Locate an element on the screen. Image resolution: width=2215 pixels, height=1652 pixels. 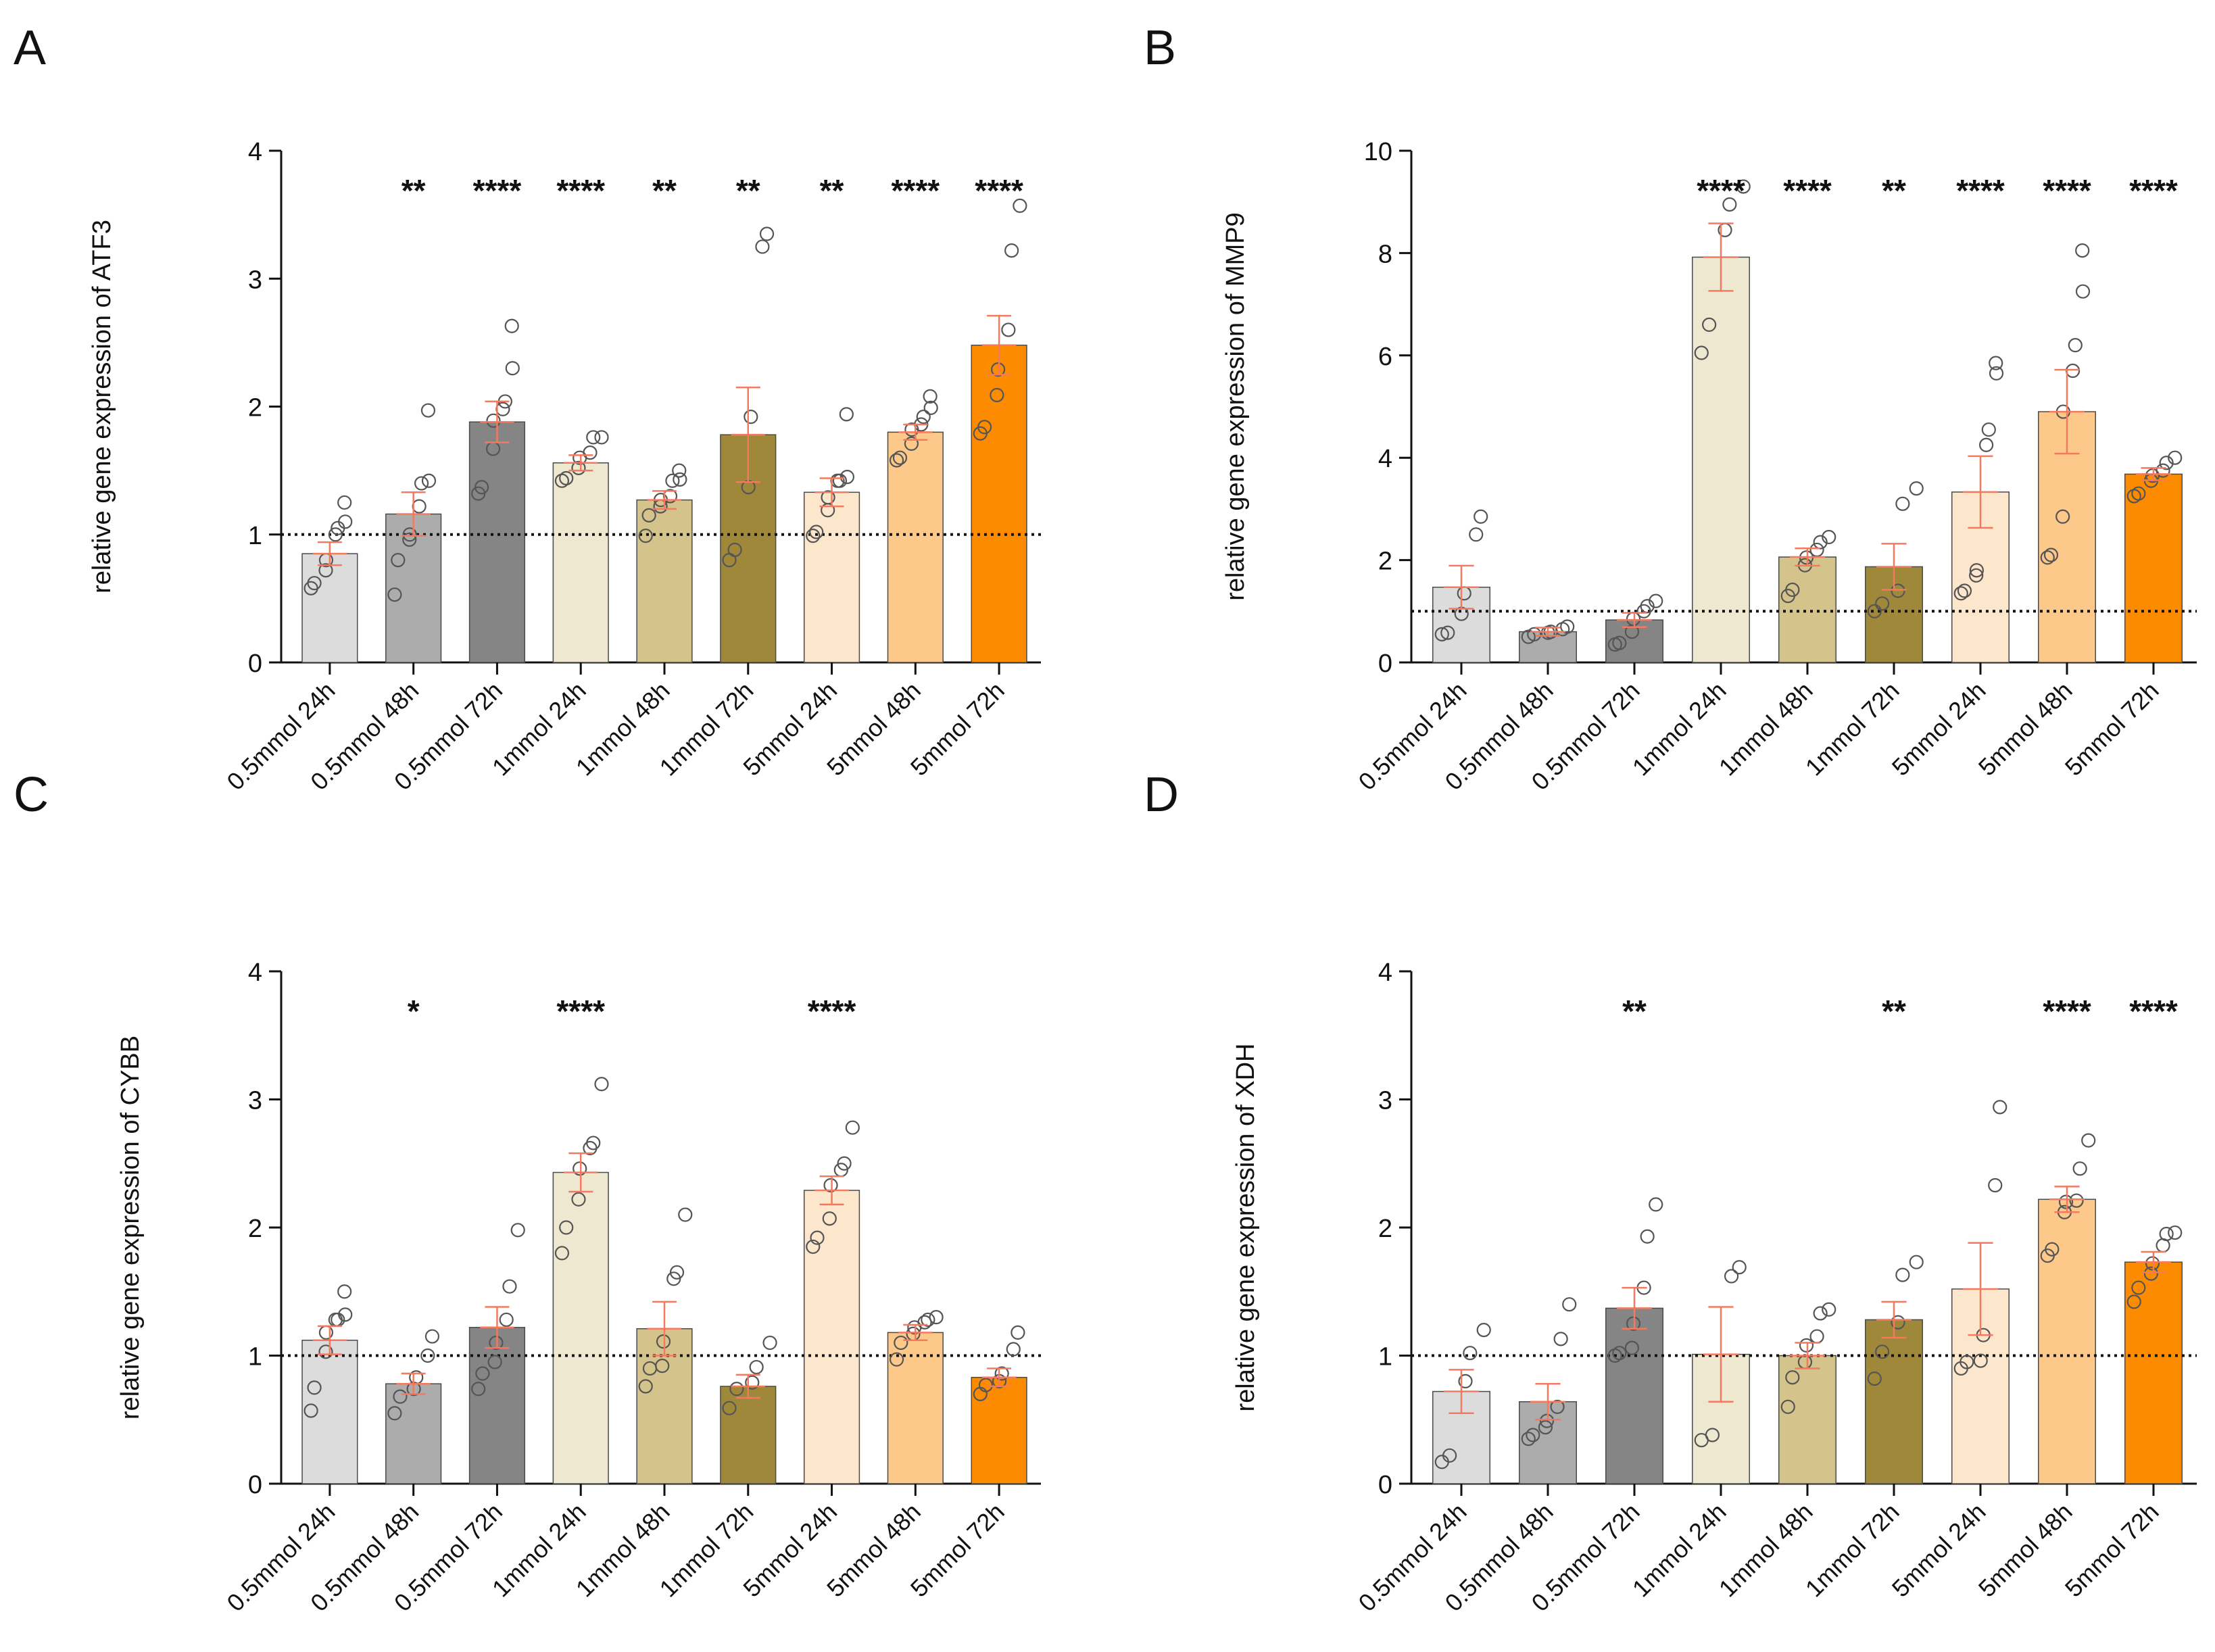
y-axis-label: relative gene expression of XDH is located at coordinates (1246, 1228).